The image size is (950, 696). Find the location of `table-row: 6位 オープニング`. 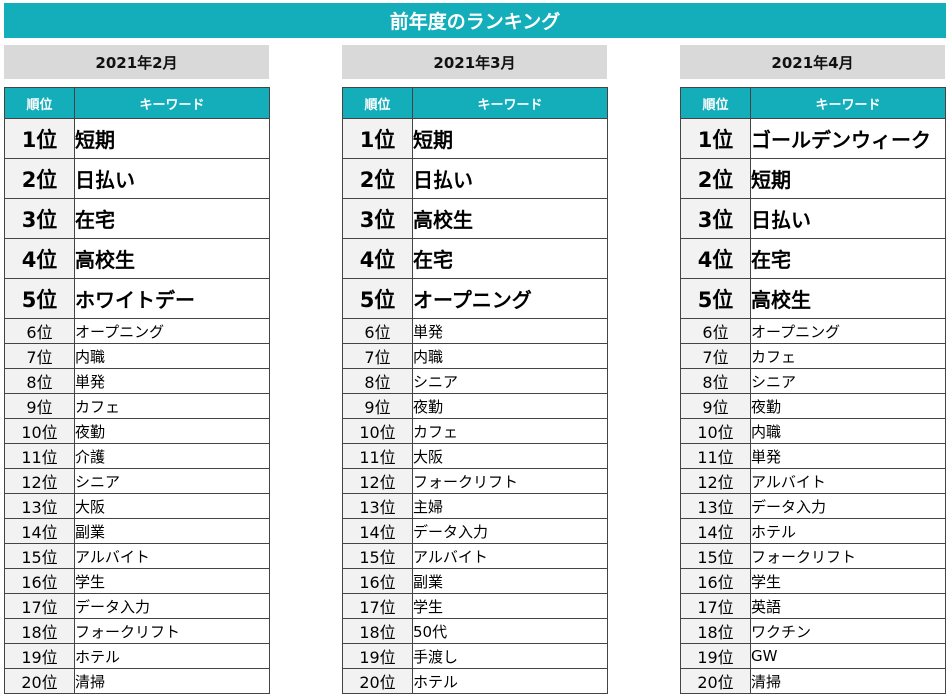

table-row: 6位 オープニング is located at coordinates (813, 331).